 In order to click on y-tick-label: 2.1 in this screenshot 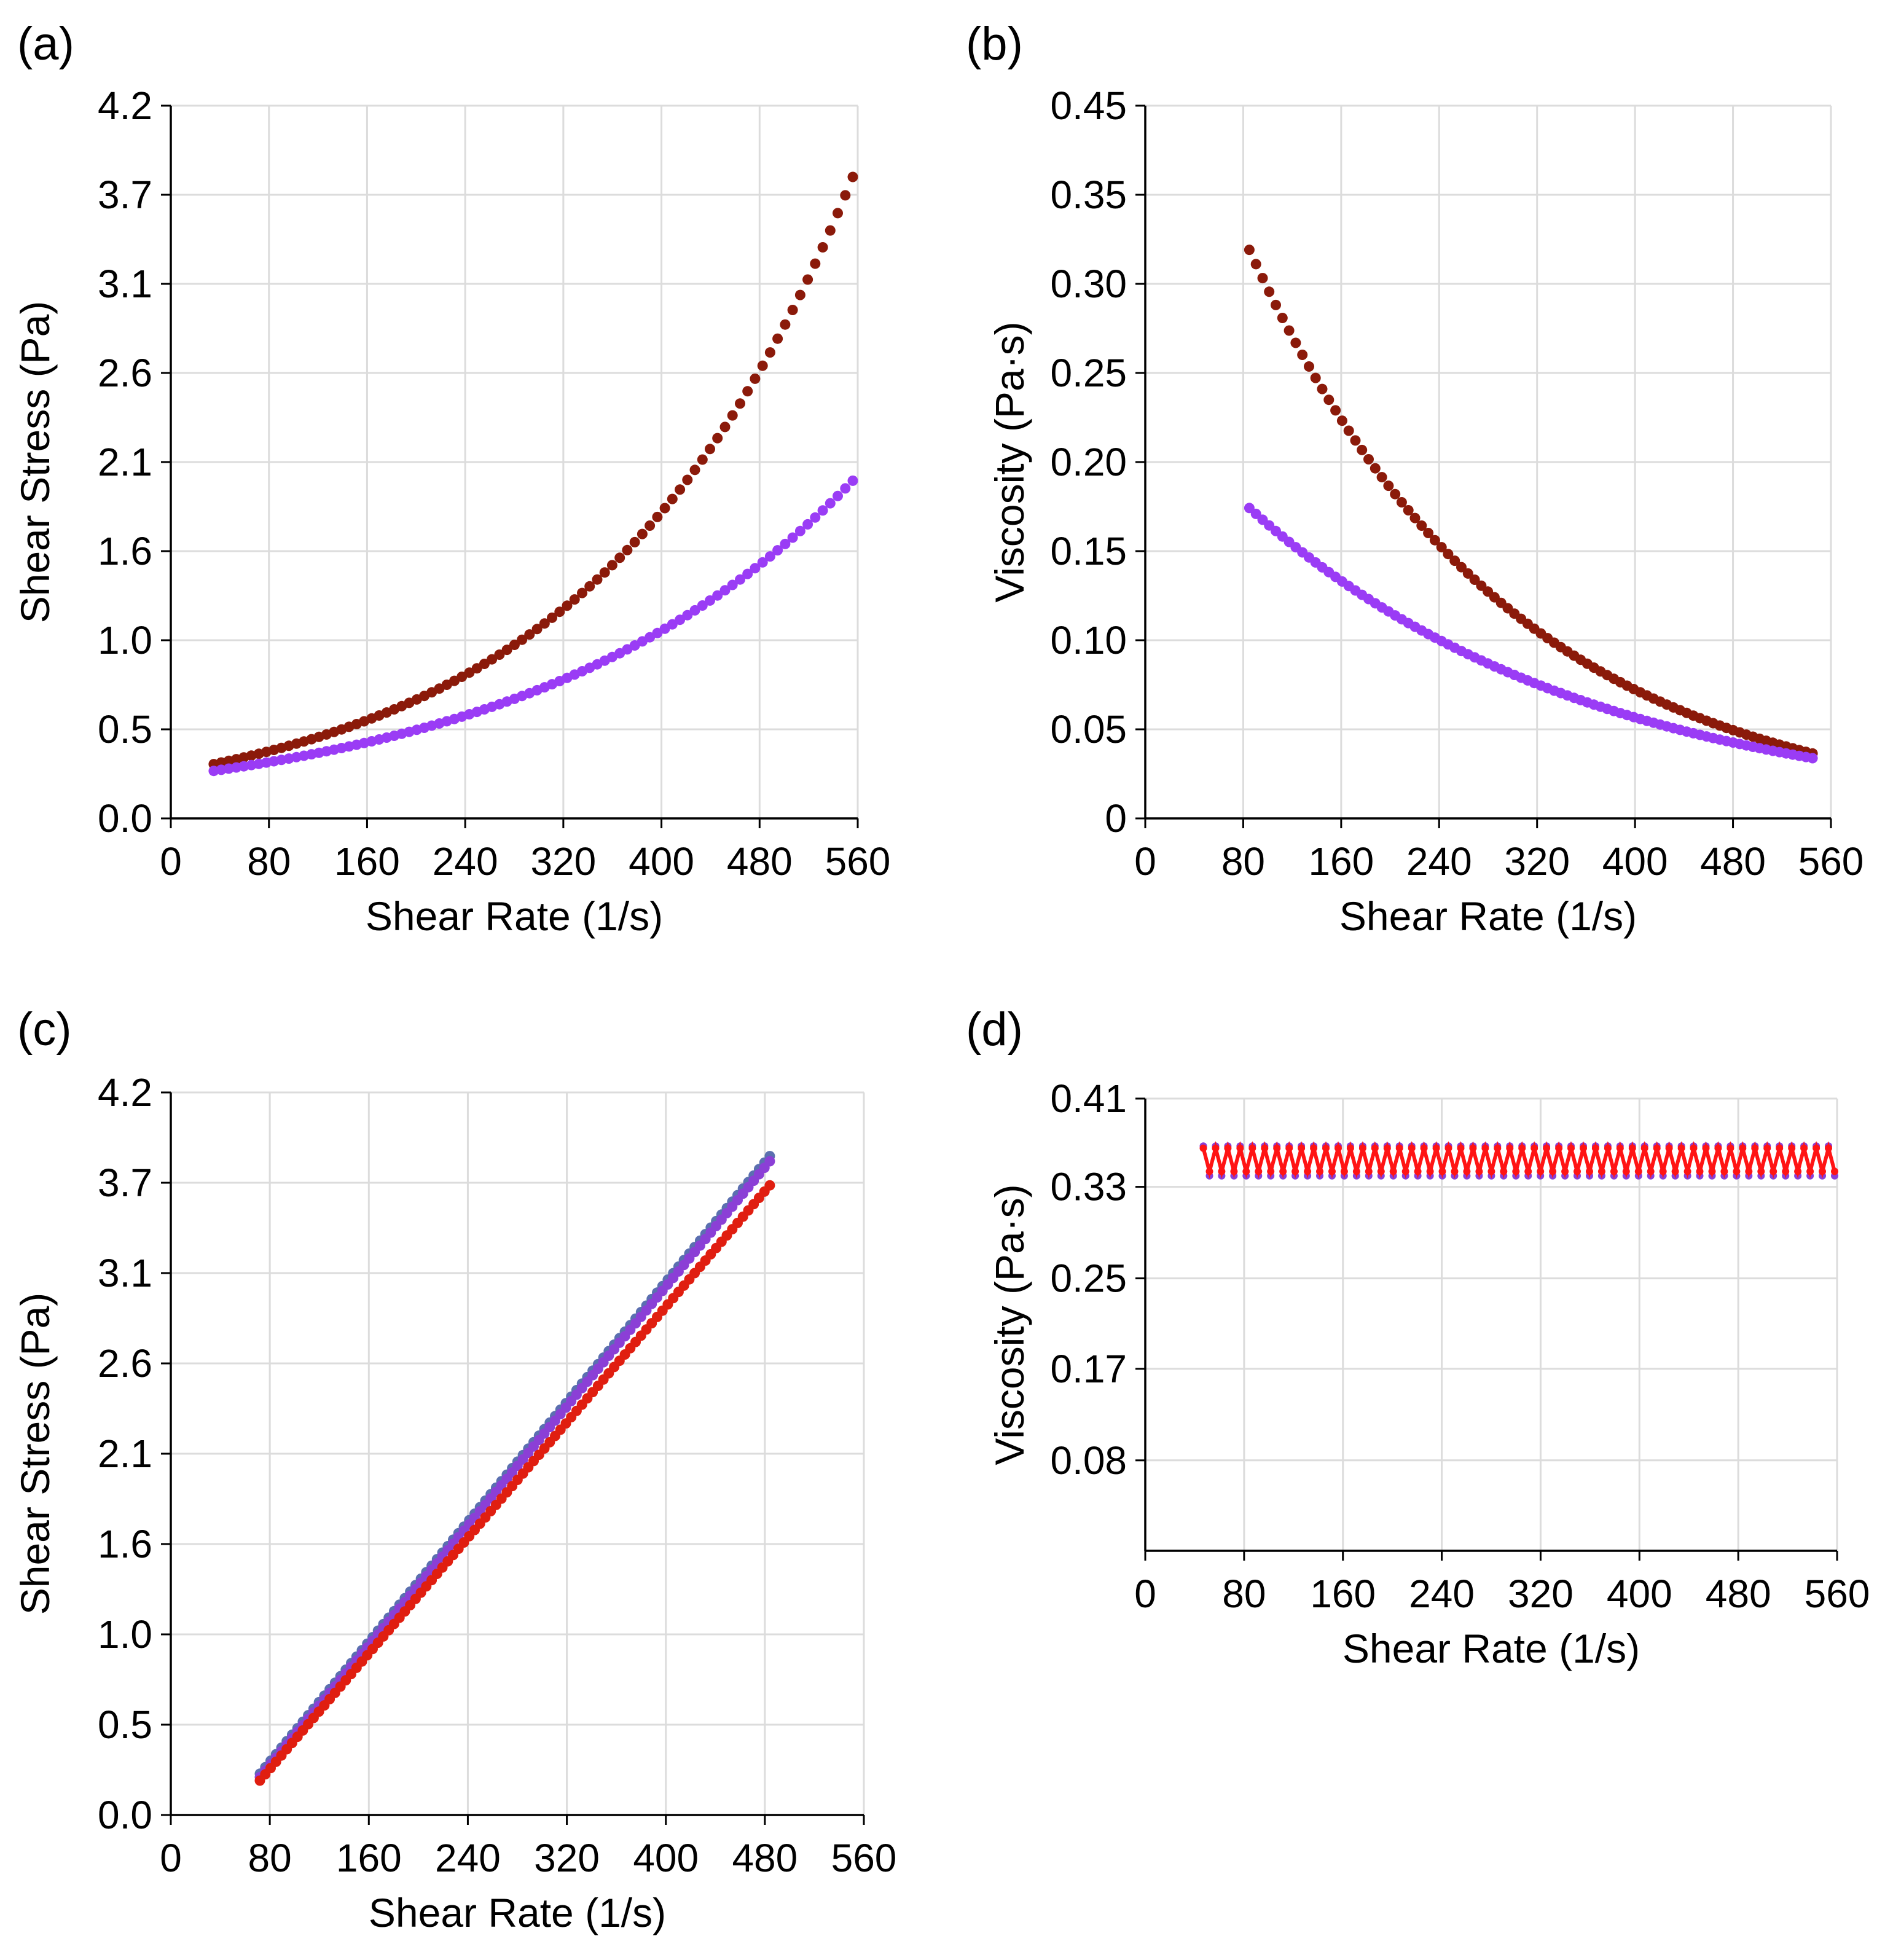, I will do `click(125, 462)`.